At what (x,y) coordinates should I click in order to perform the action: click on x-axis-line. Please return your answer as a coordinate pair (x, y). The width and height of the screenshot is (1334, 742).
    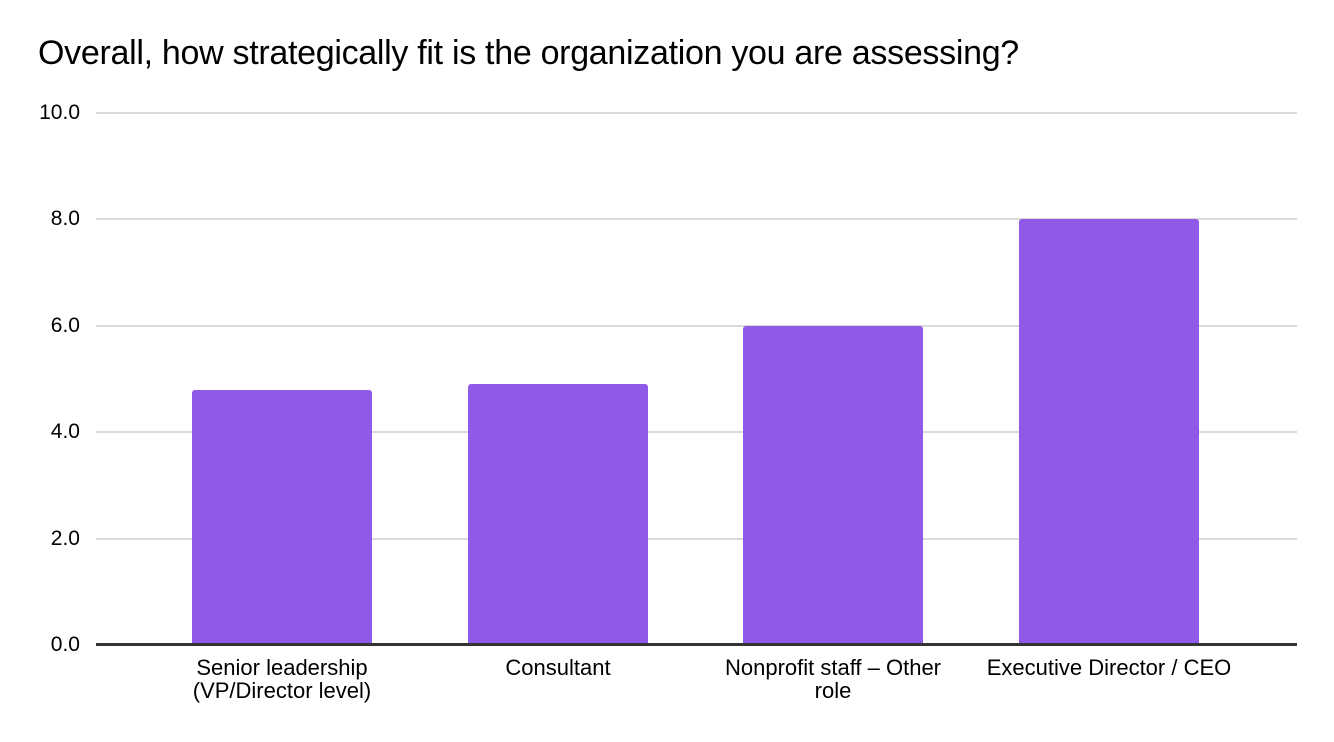
    Looking at the image, I should click on (696, 644).